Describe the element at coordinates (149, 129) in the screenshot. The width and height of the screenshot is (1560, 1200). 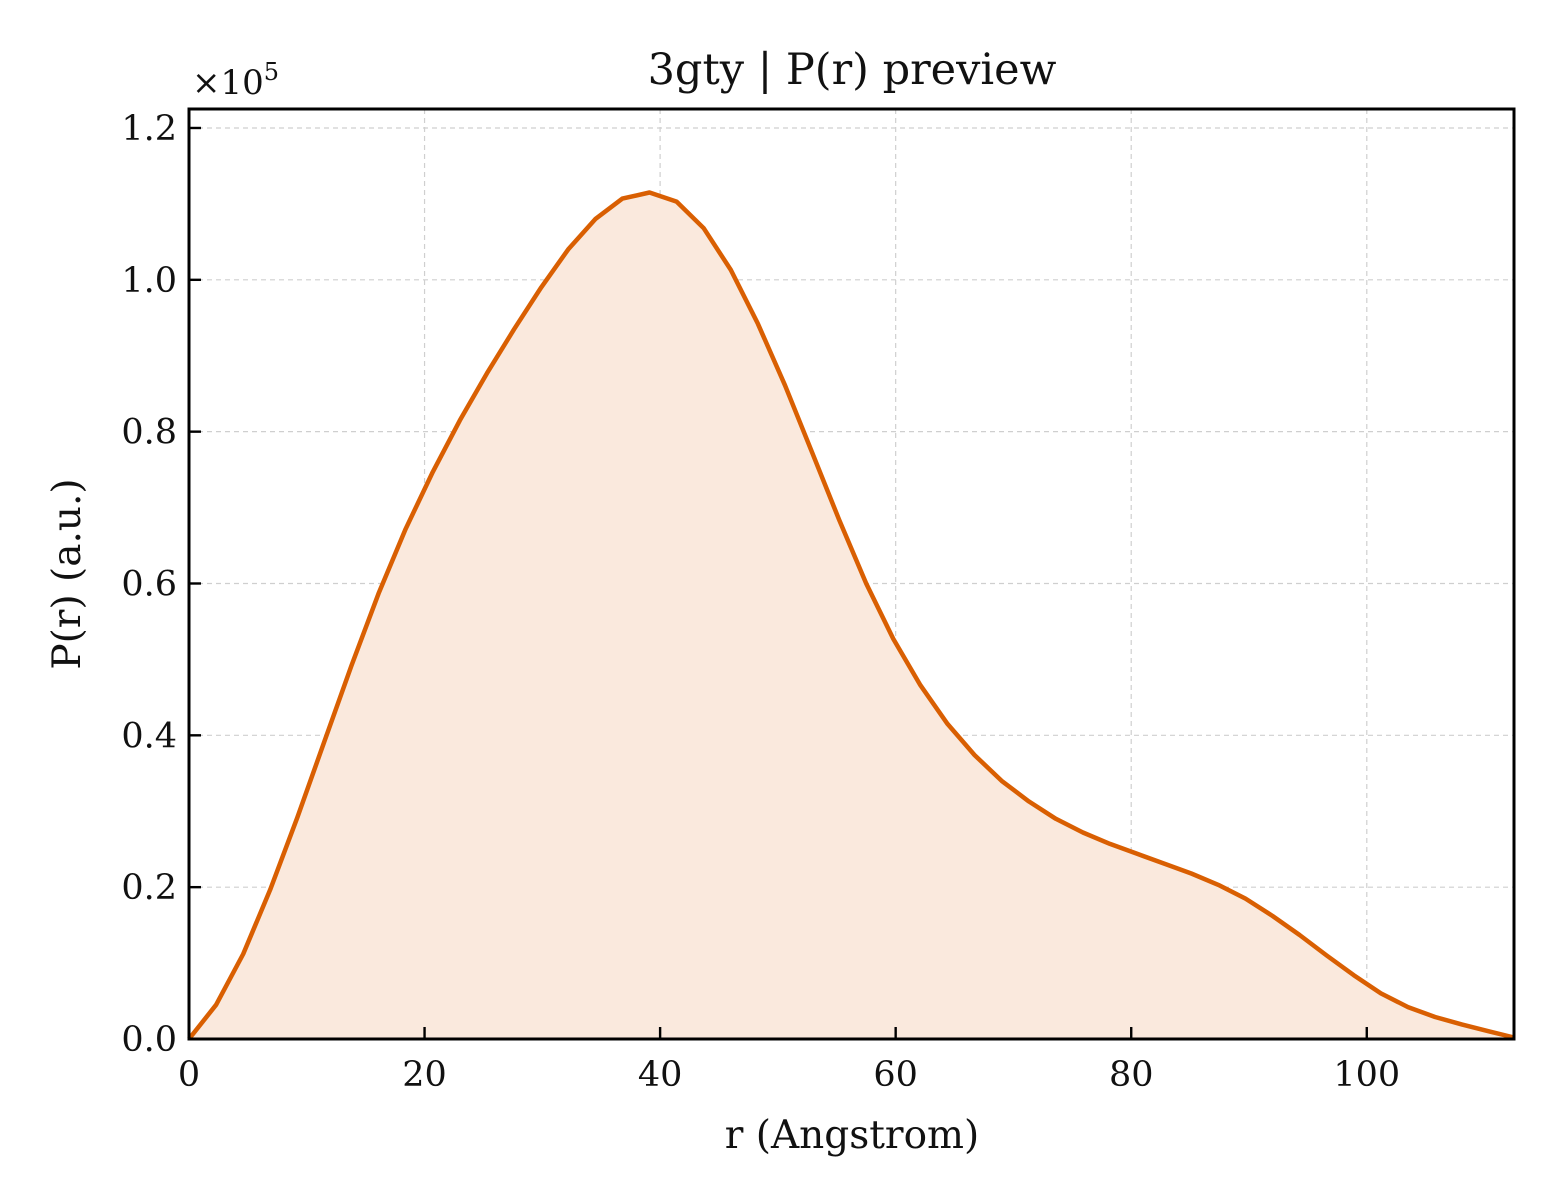
I see `y-tick-label: 1.2` at that location.